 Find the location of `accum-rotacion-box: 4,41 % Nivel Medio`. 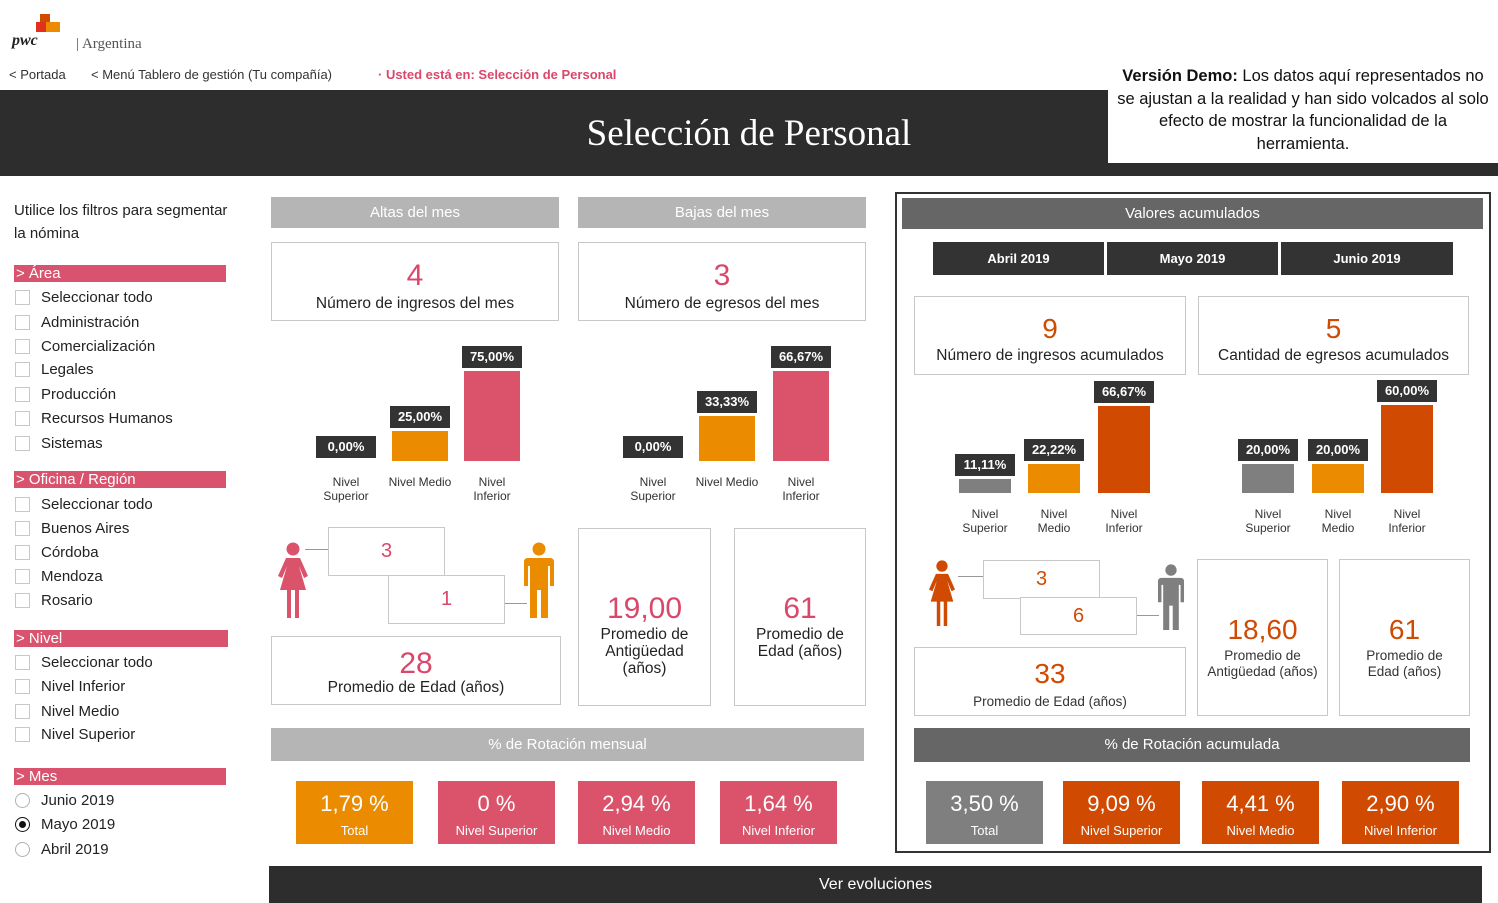

accum-rotacion-box: 4,41 % Nivel Medio is located at coordinates (1260, 812).